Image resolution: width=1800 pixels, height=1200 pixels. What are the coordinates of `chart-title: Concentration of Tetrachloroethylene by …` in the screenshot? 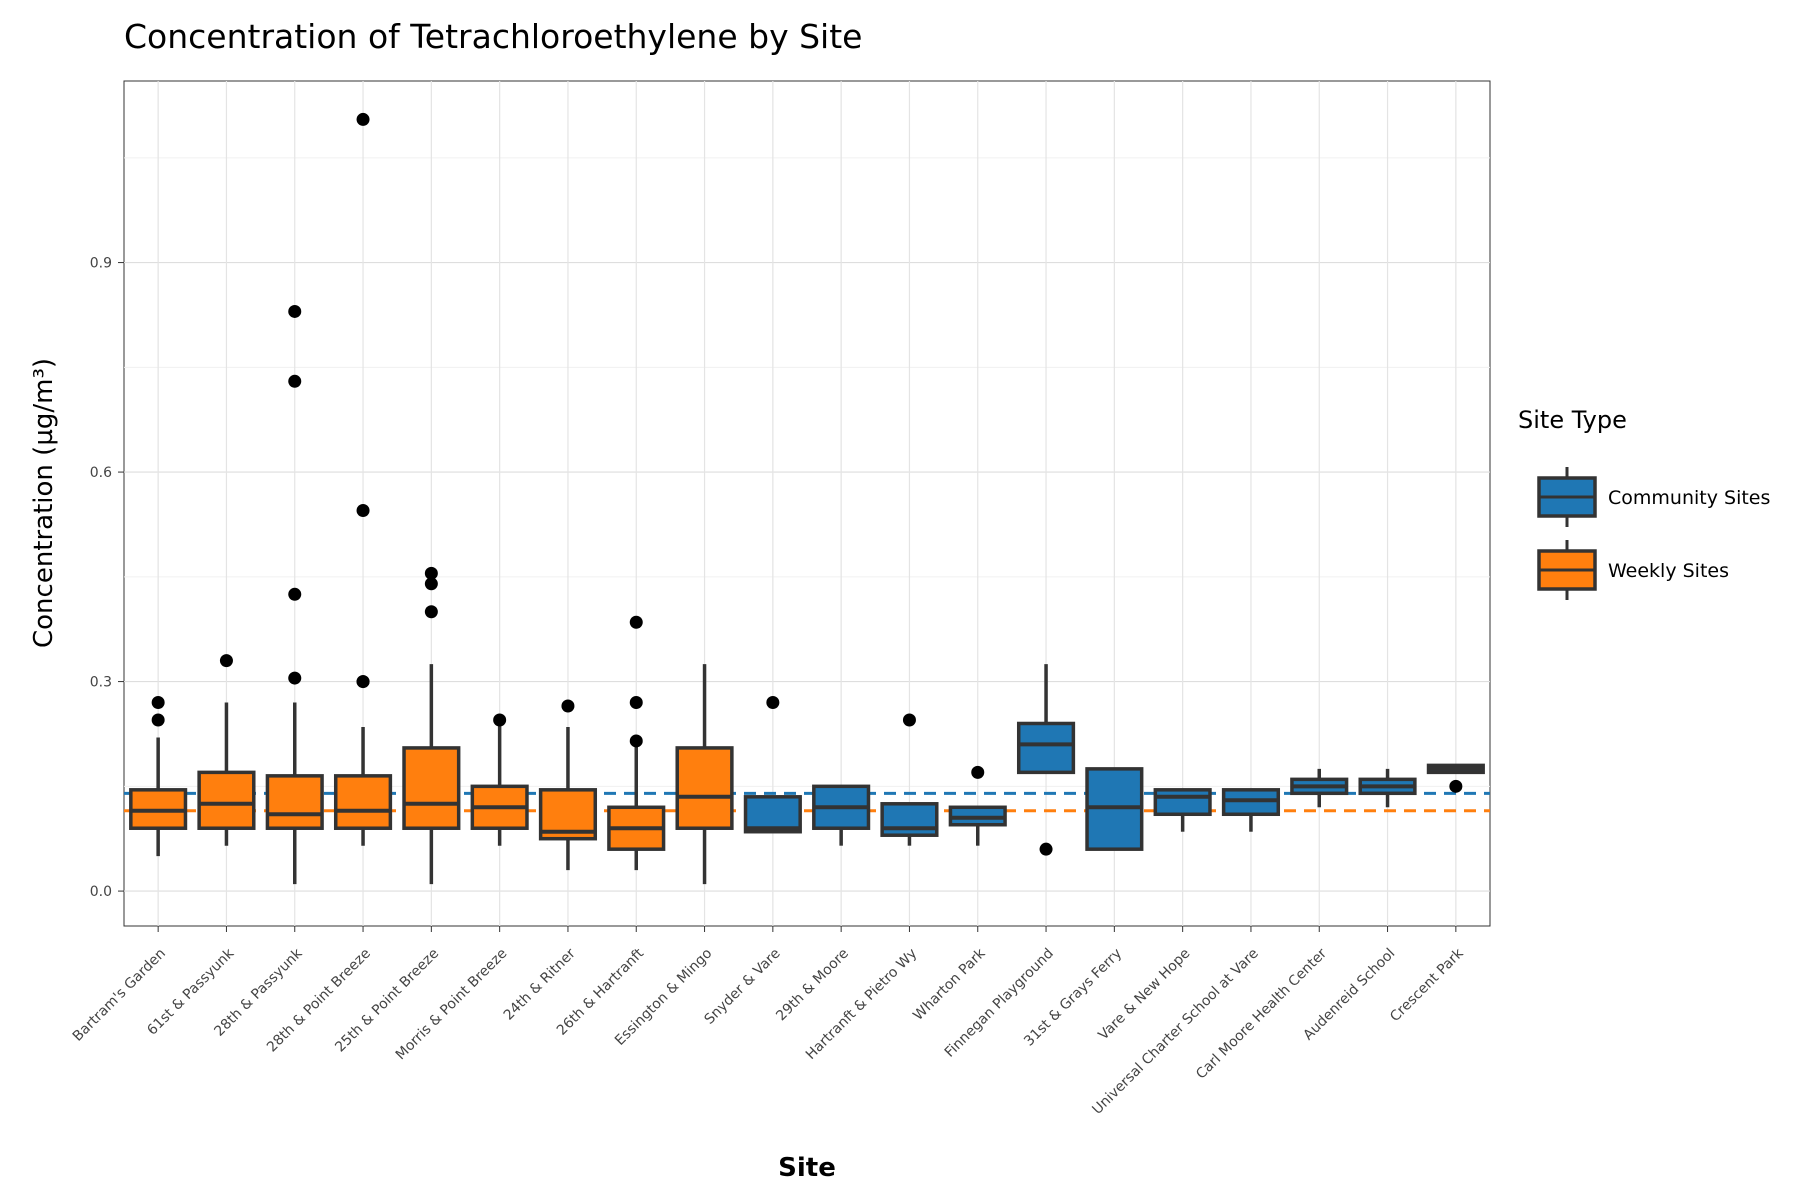 It's located at (493, 36).